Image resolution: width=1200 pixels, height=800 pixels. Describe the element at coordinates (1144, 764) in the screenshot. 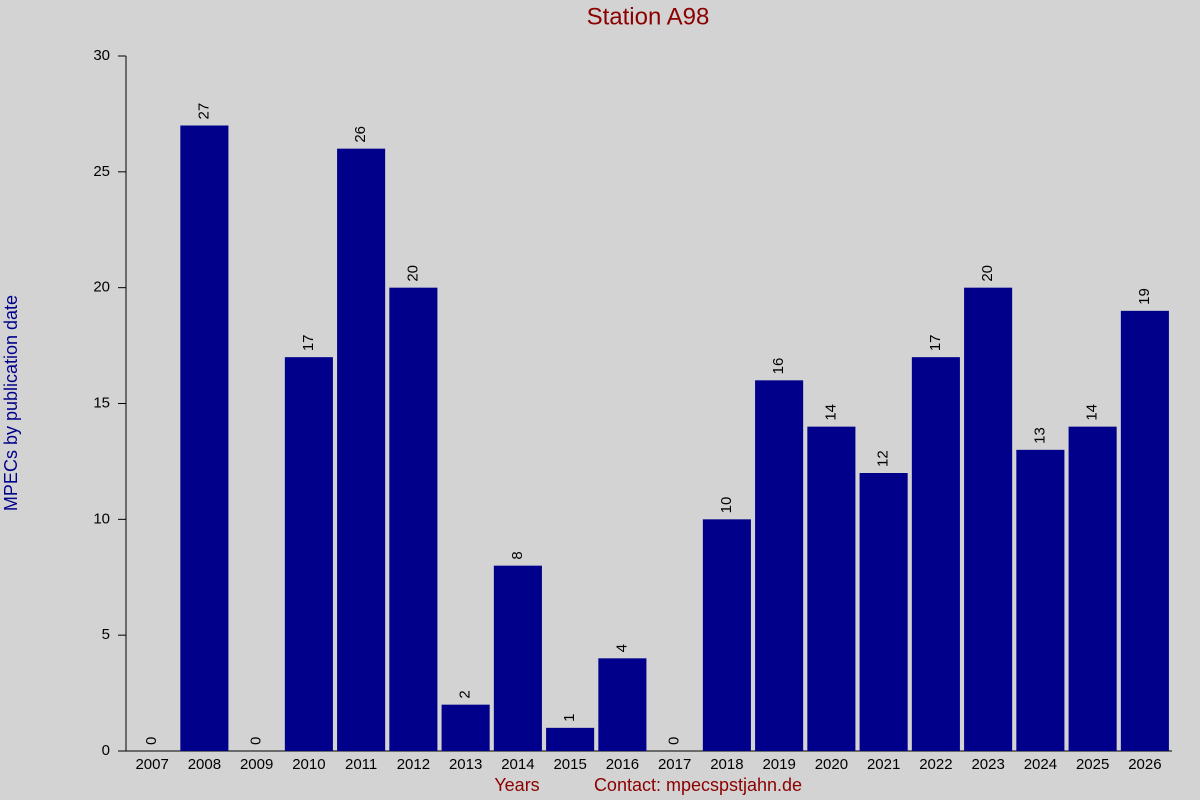

I see `x-tick-label: 2026` at that location.